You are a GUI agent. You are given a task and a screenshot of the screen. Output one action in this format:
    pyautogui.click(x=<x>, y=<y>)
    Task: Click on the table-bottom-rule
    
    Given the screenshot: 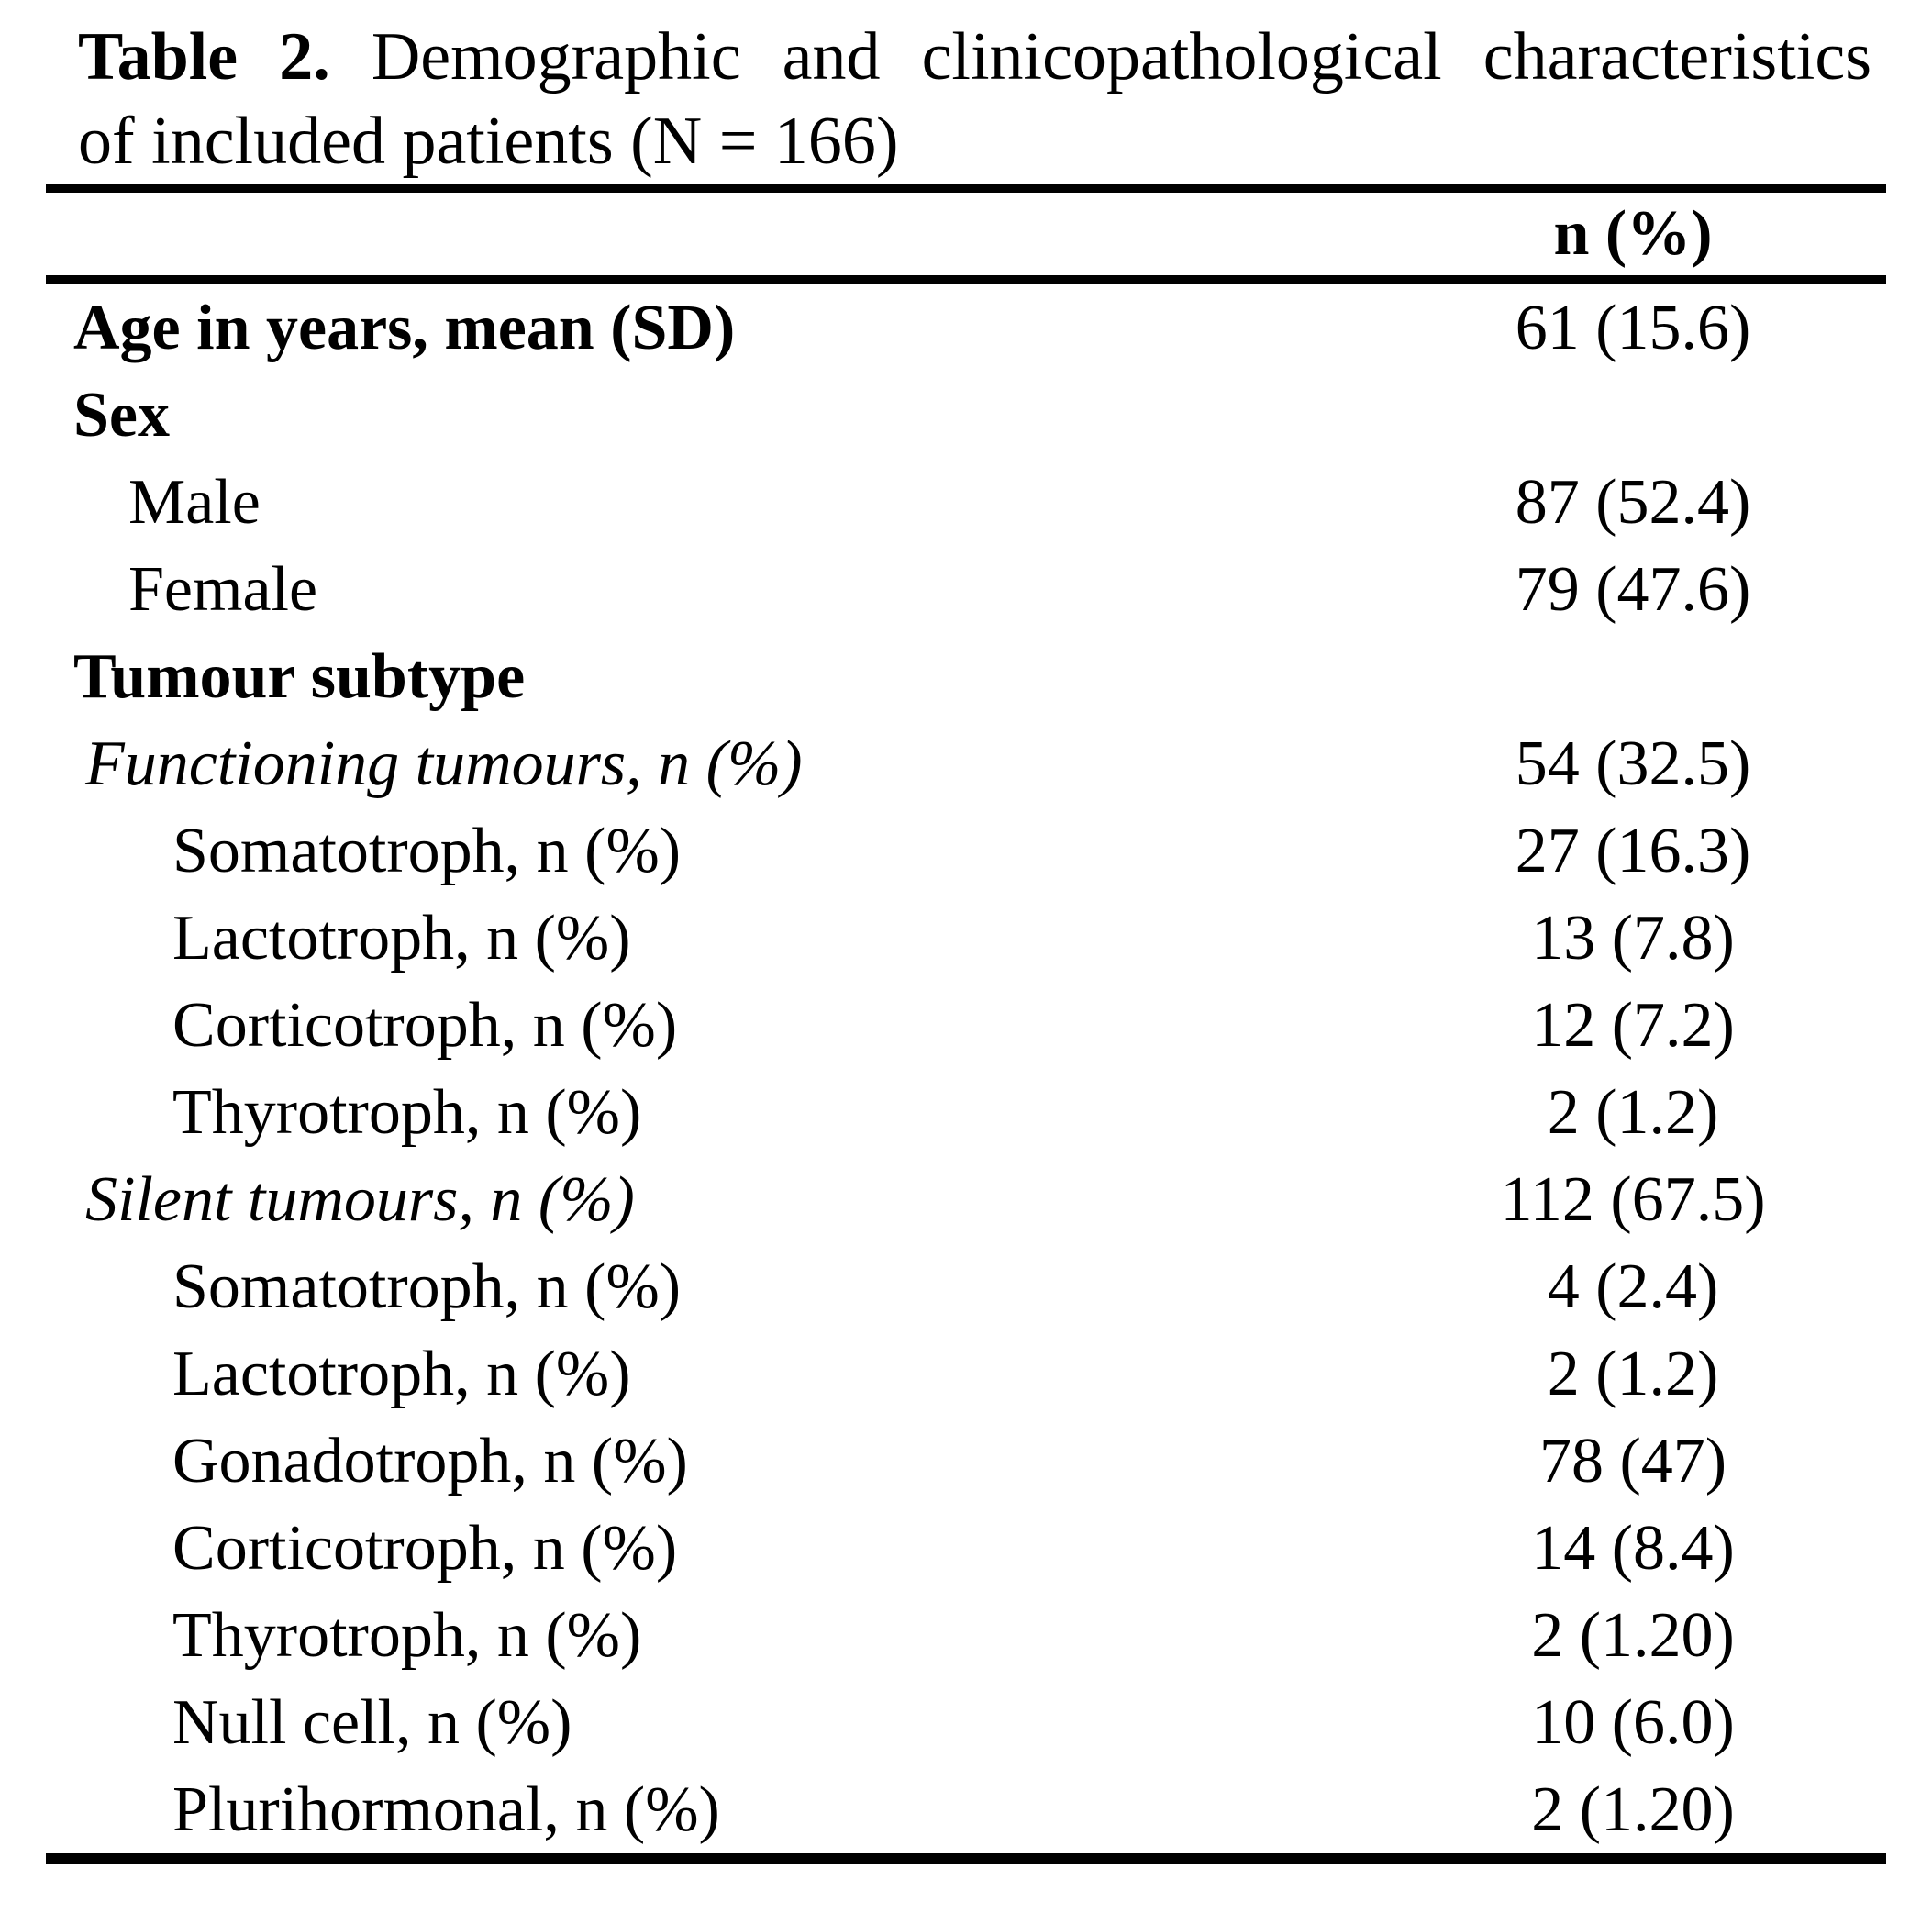 What is the action you would take?
    pyautogui.click(x=966, y=1859)
    